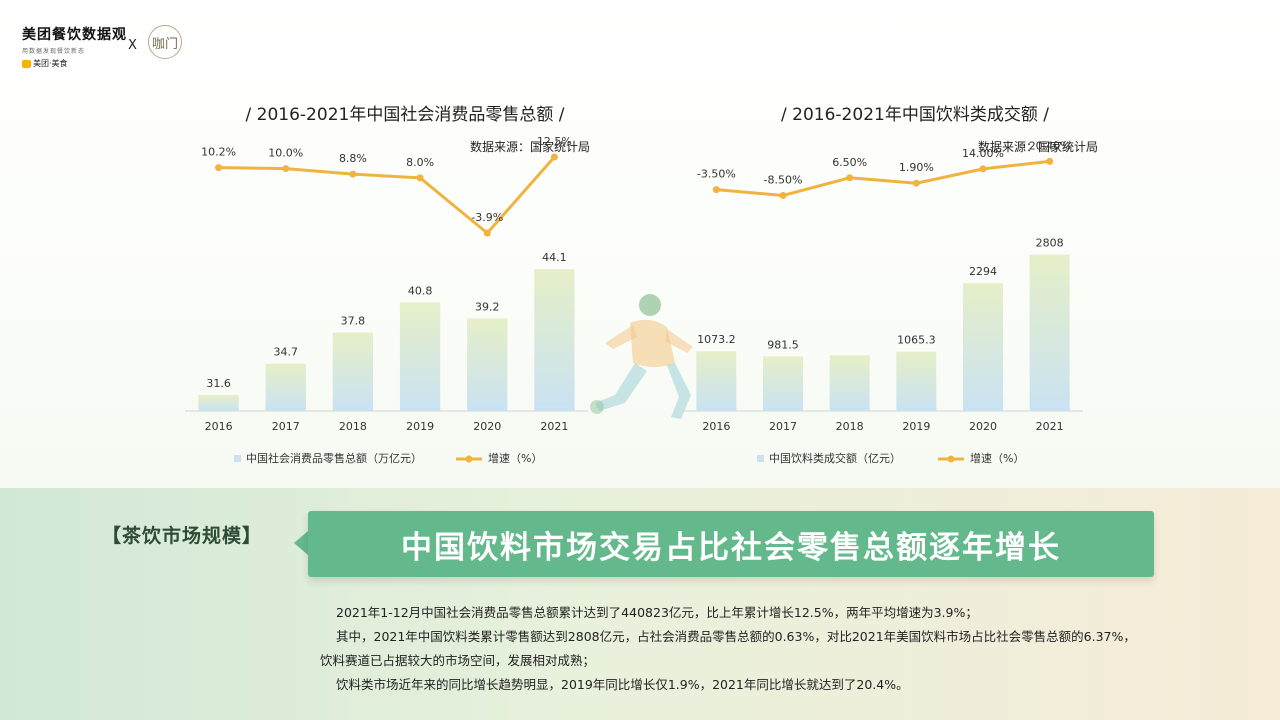 The width and height of the screenshot is (1280, 720). Describe the element at coordinates (850, 426) in the screenshot. I see `right-tick-2018: 2018` at that location.